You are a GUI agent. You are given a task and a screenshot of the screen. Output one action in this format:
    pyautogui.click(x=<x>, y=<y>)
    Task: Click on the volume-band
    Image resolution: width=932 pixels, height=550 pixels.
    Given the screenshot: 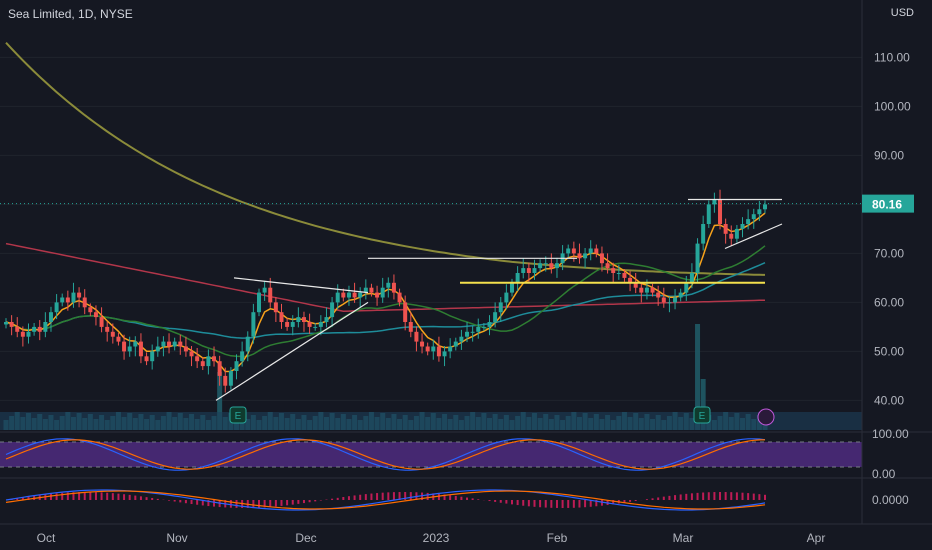 What is the action you would take?
    pyautogui.click(x=431, y=421)
    